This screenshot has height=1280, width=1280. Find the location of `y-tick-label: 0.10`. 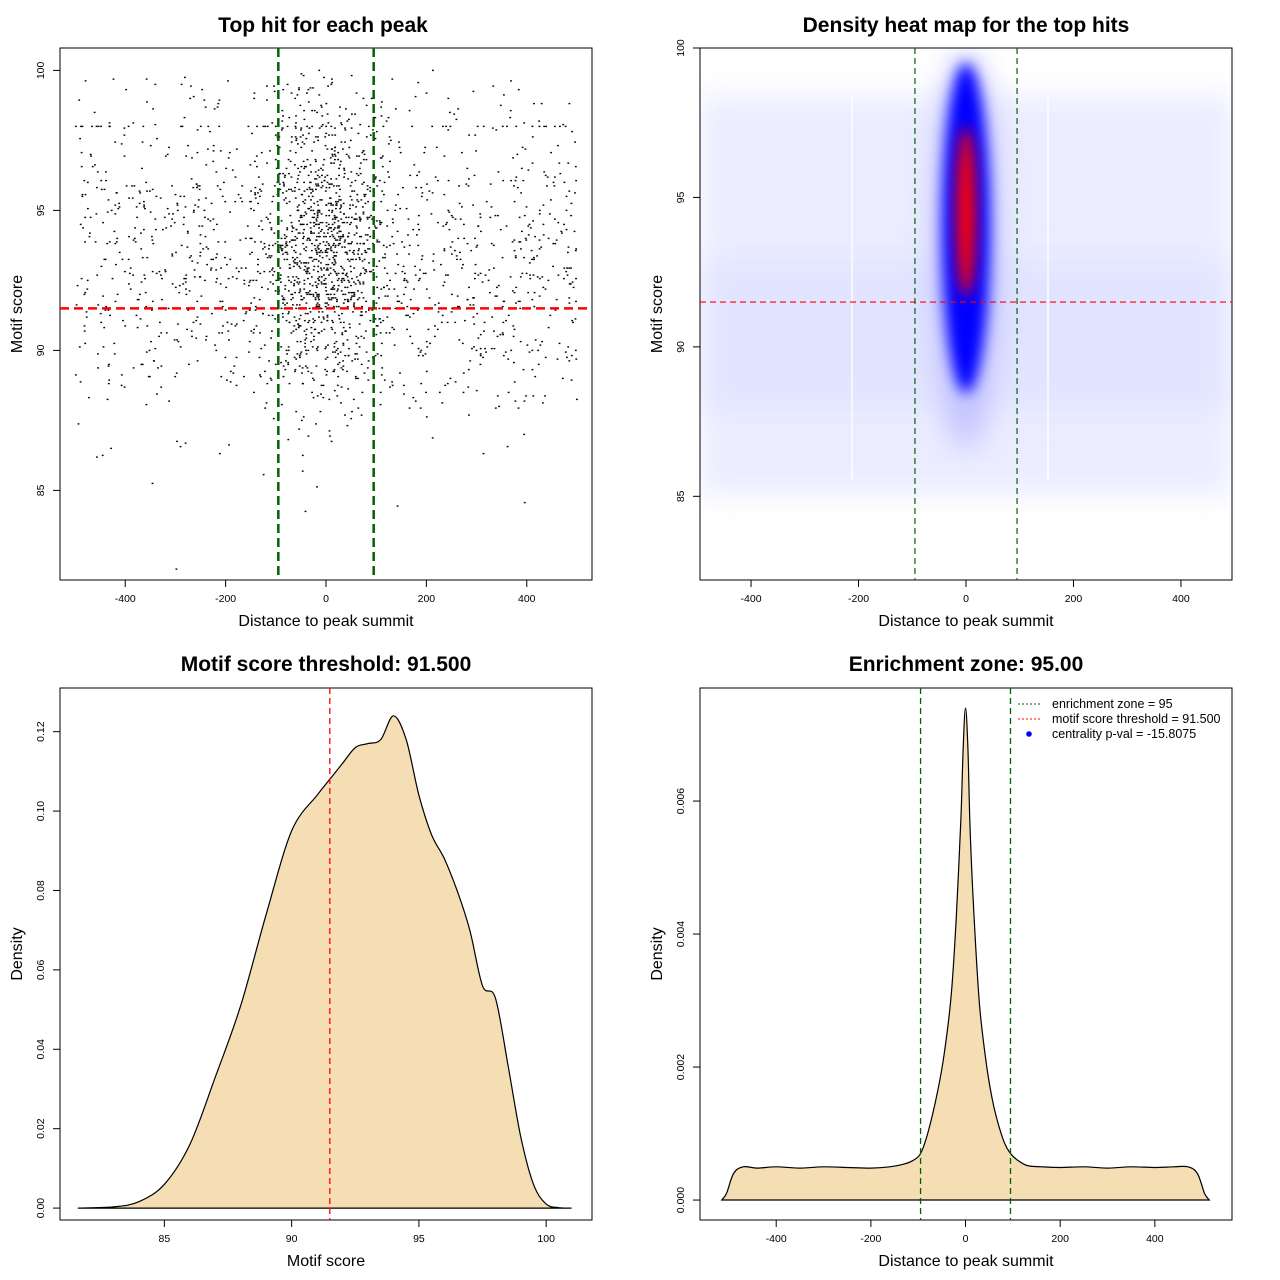

y-tick-label: 0.10 is located at coordinates (41, 811).